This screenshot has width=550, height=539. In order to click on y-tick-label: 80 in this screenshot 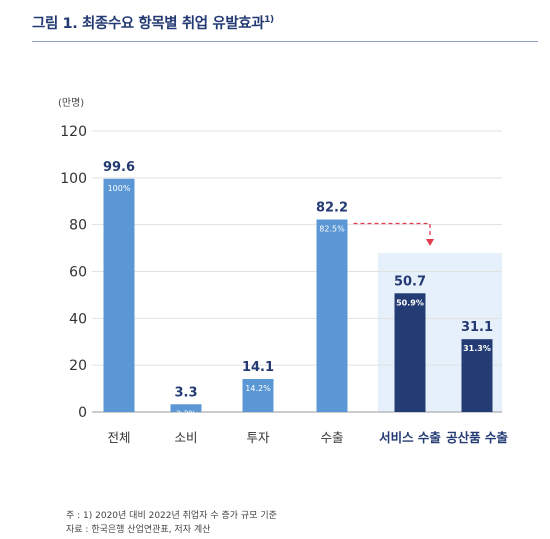, I will do `click(78, 226)`.